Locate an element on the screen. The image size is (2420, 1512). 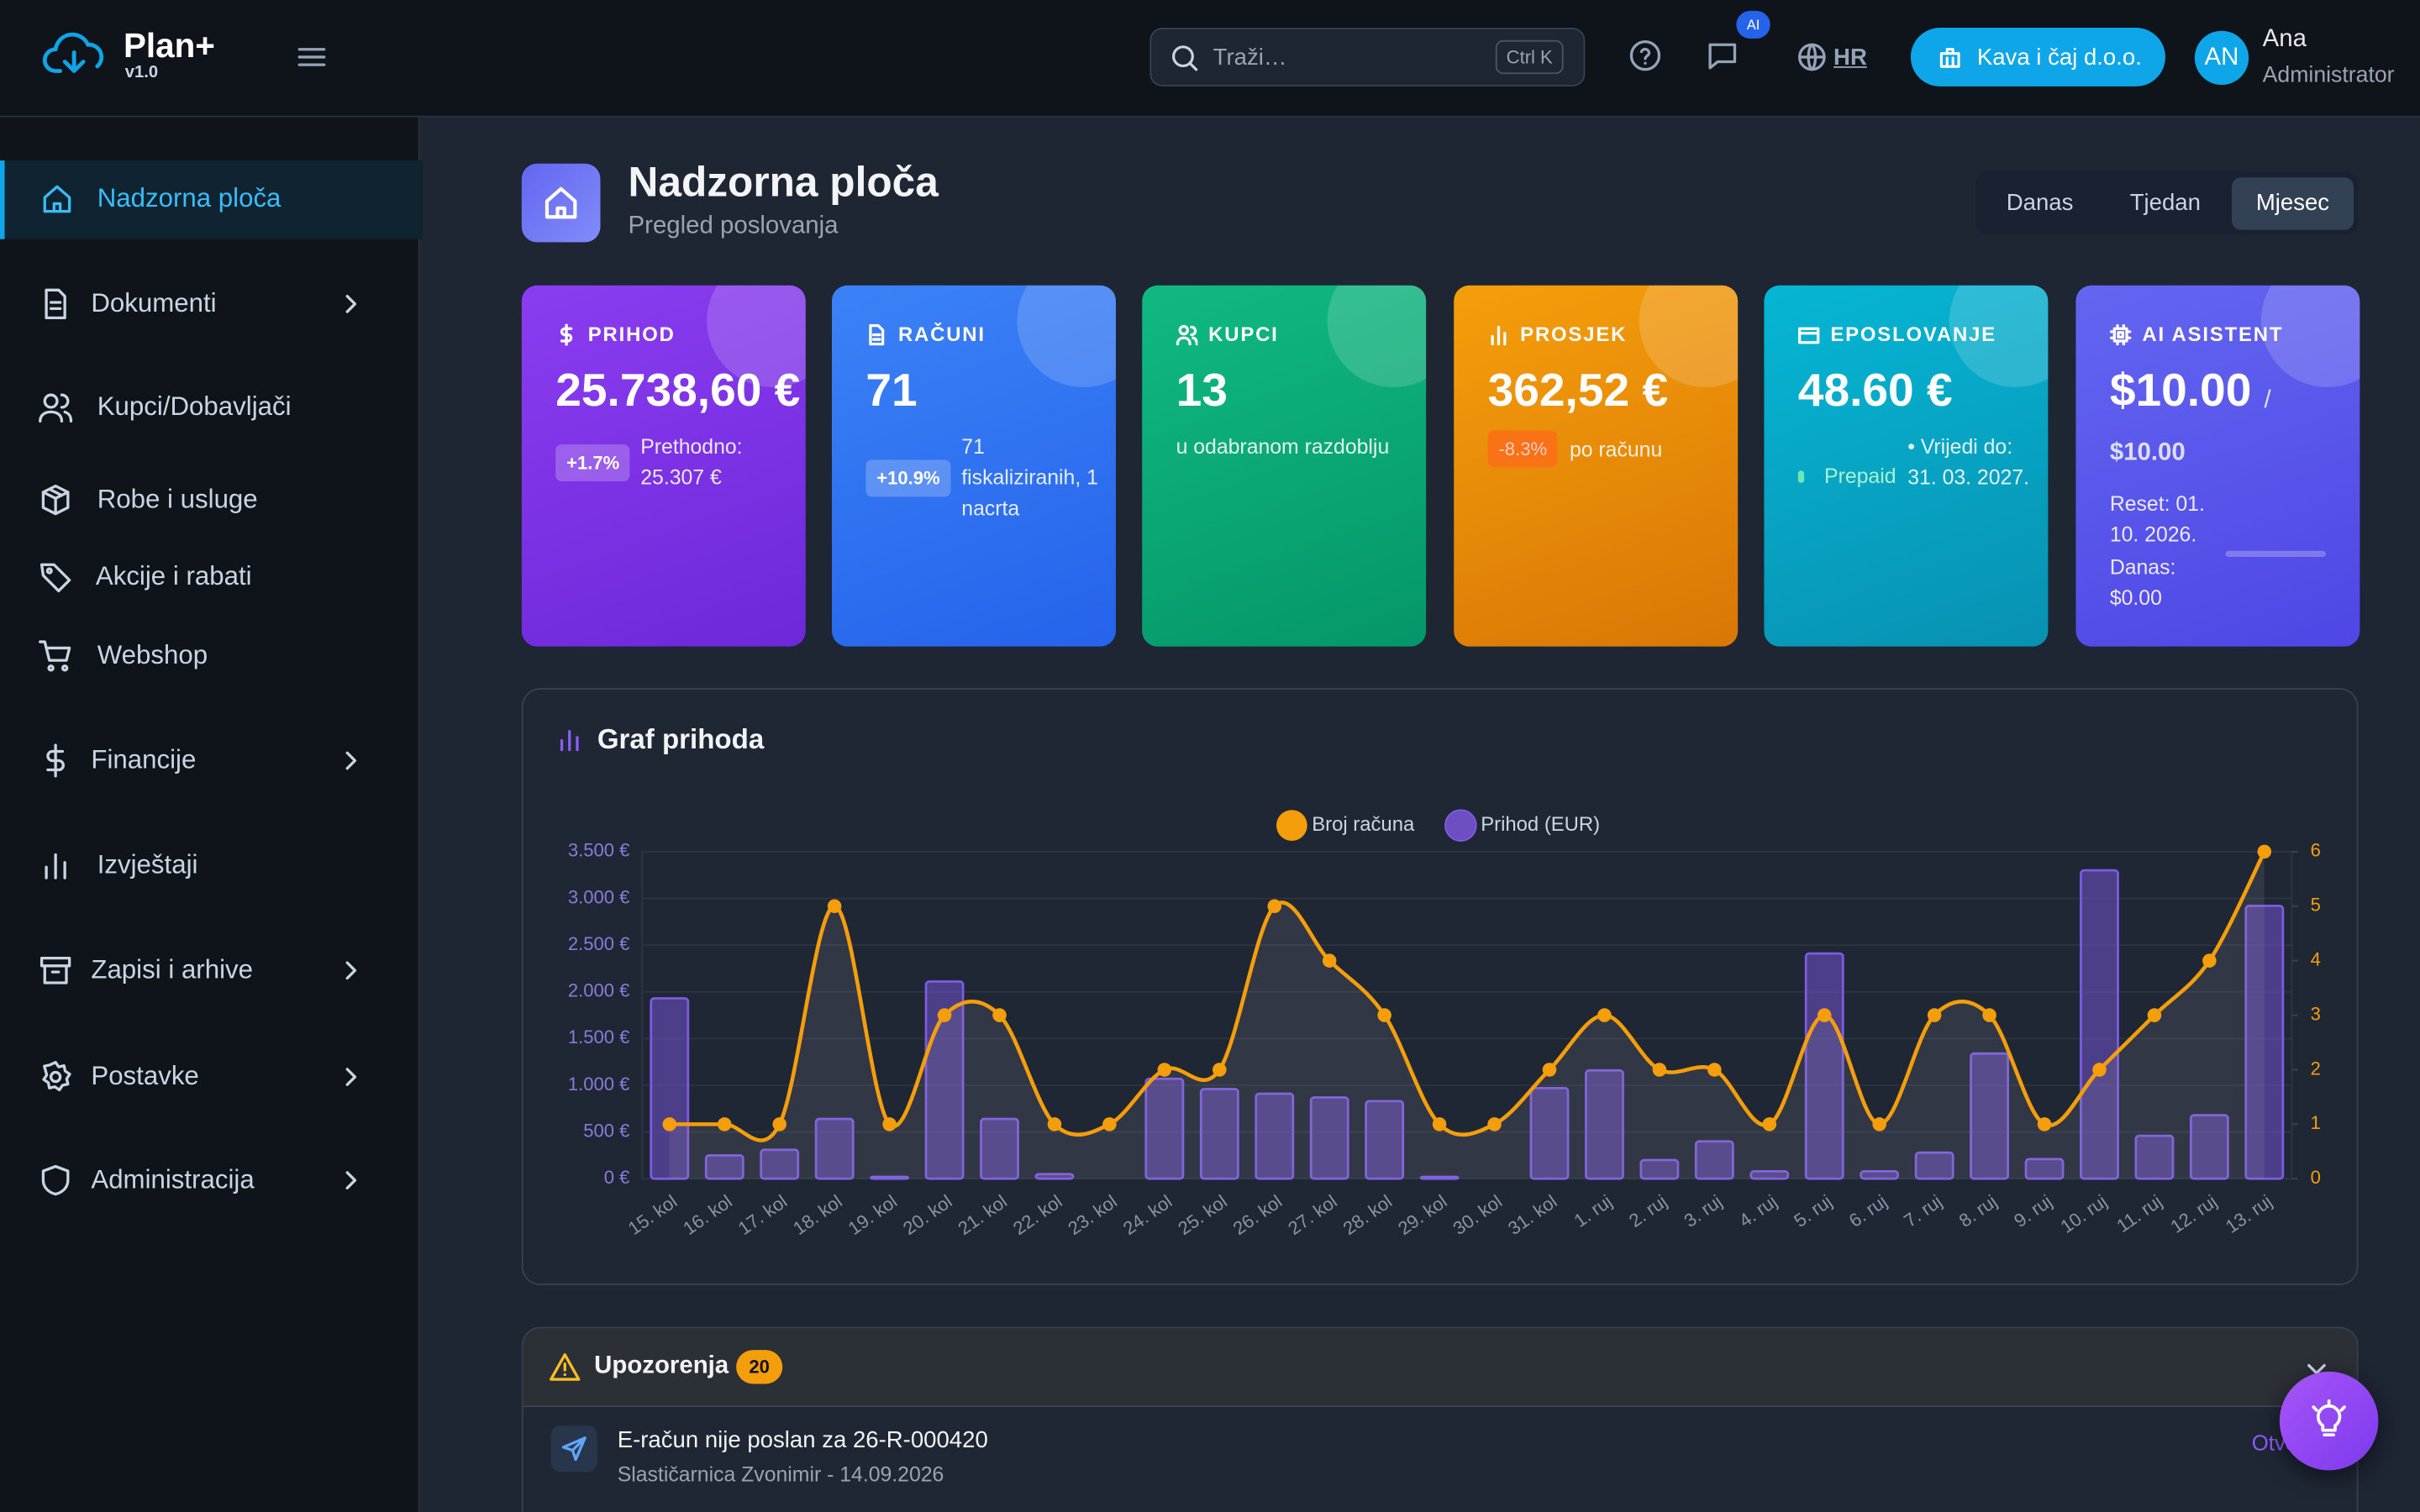
card-value: 25.738,60 € is located at coordinates (678, 391).